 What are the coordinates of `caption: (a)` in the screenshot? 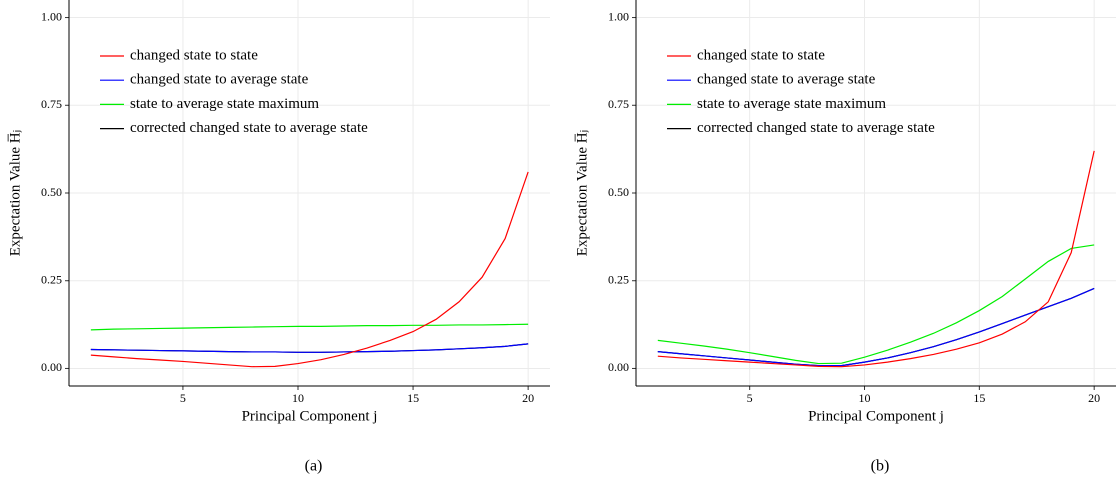 It's located at (314, 466).